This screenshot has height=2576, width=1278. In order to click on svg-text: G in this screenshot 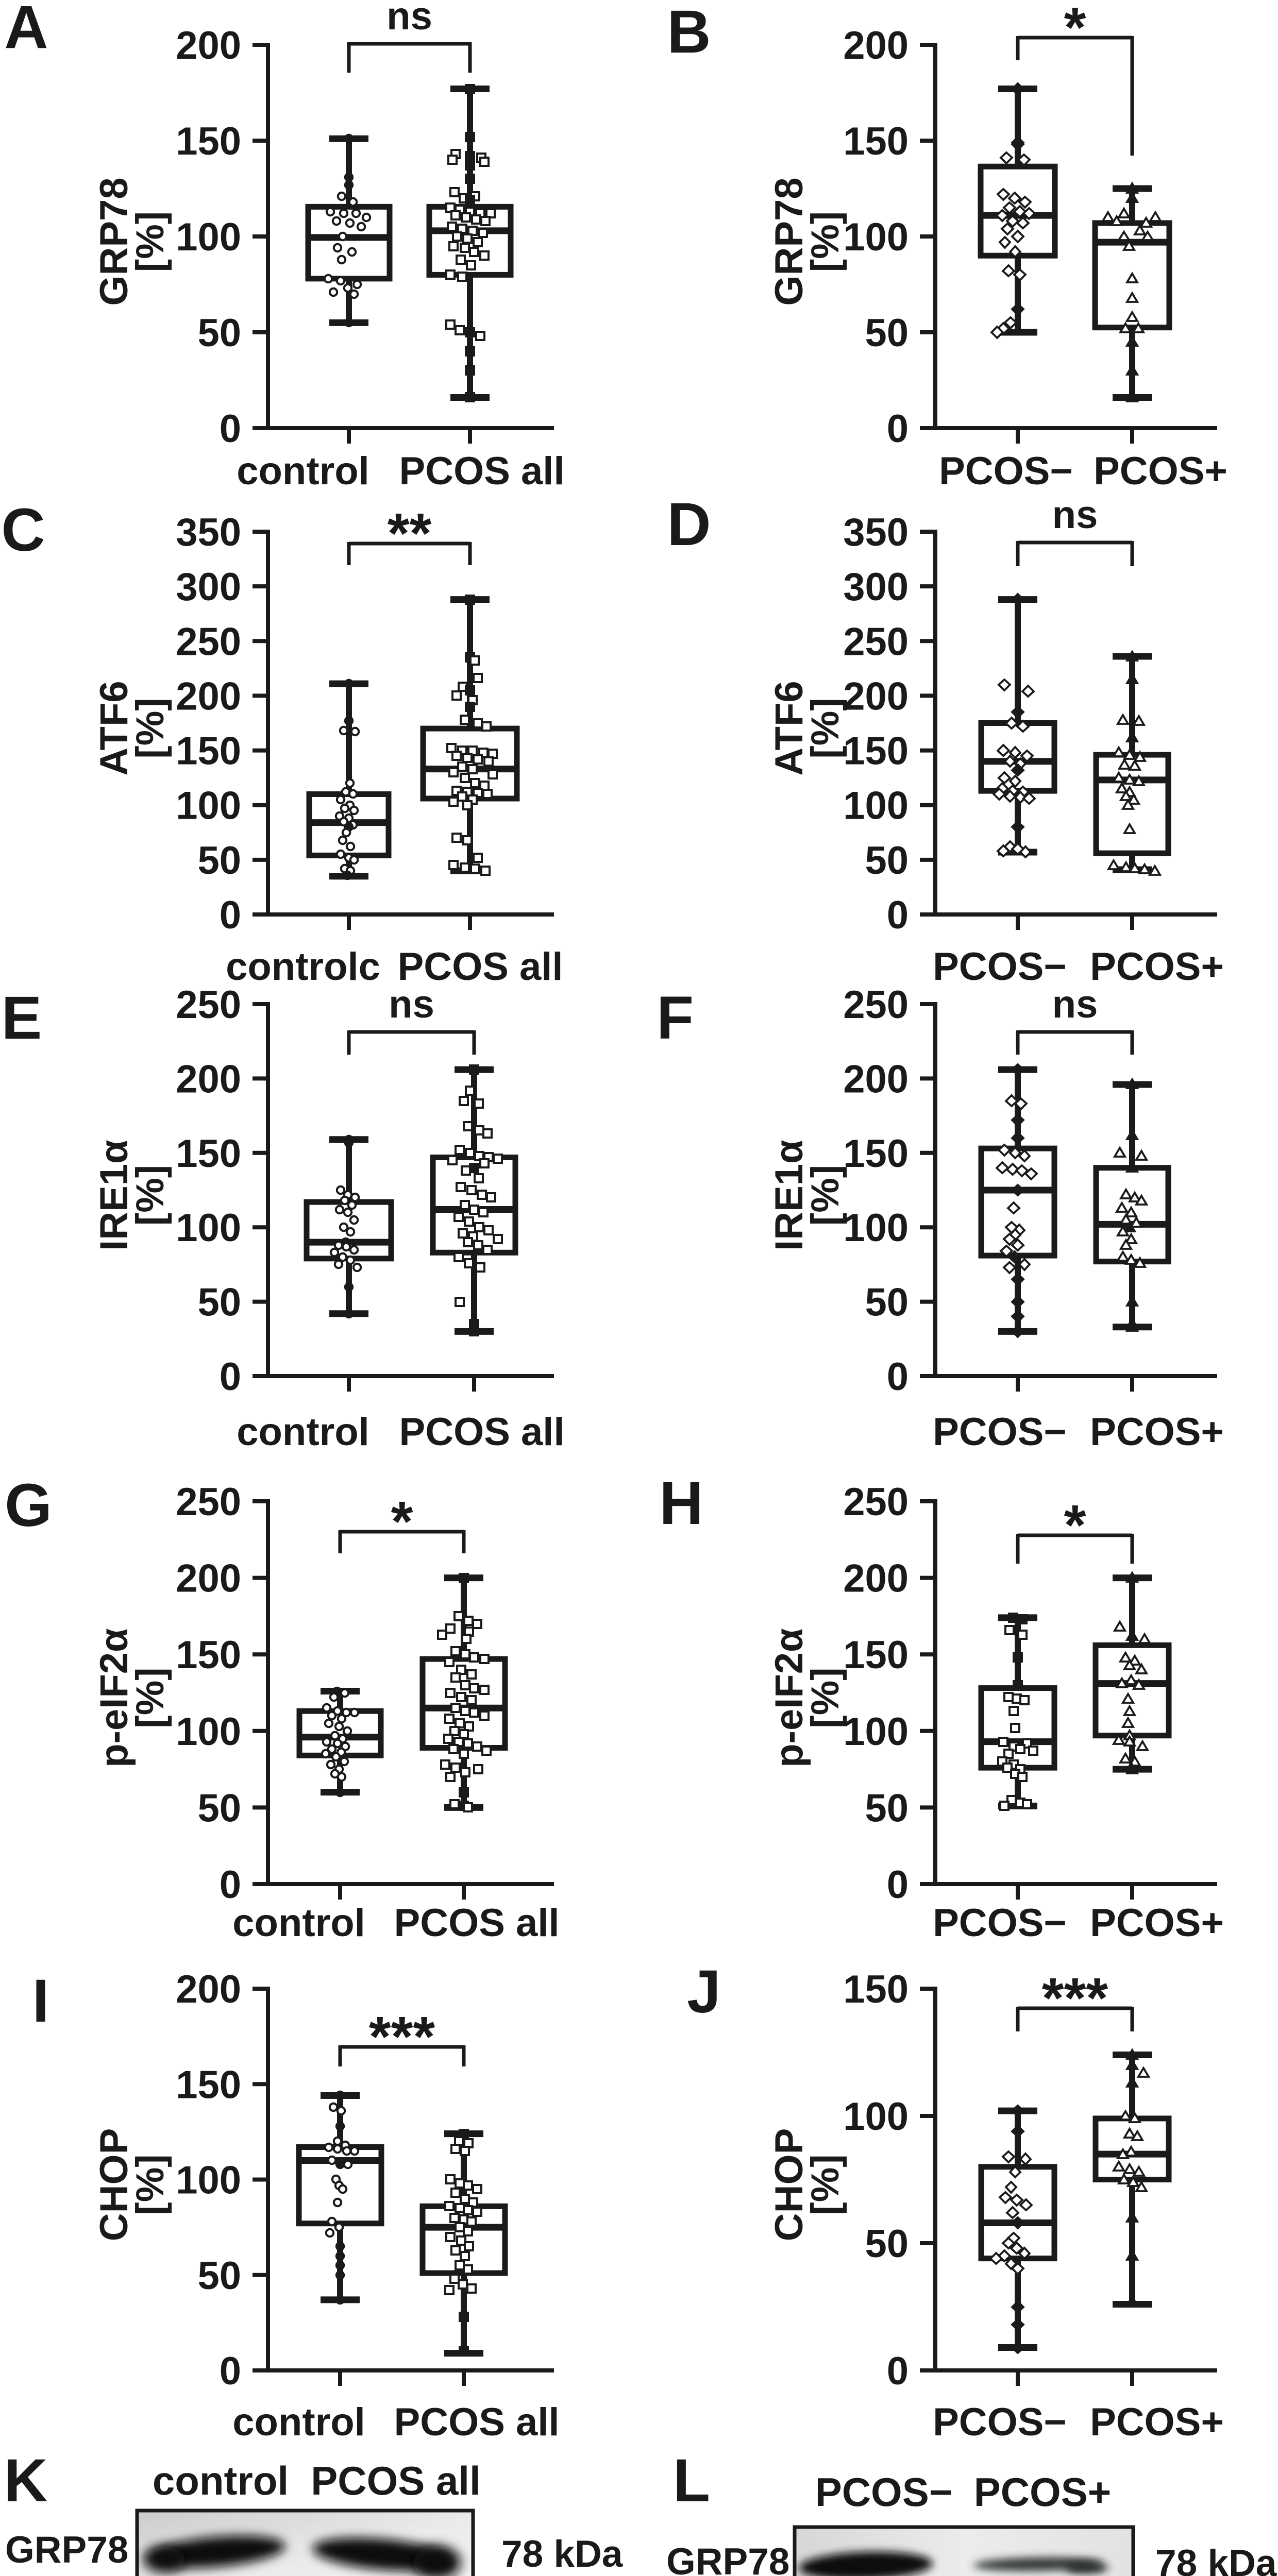, I will do `click(29, 1505)`.